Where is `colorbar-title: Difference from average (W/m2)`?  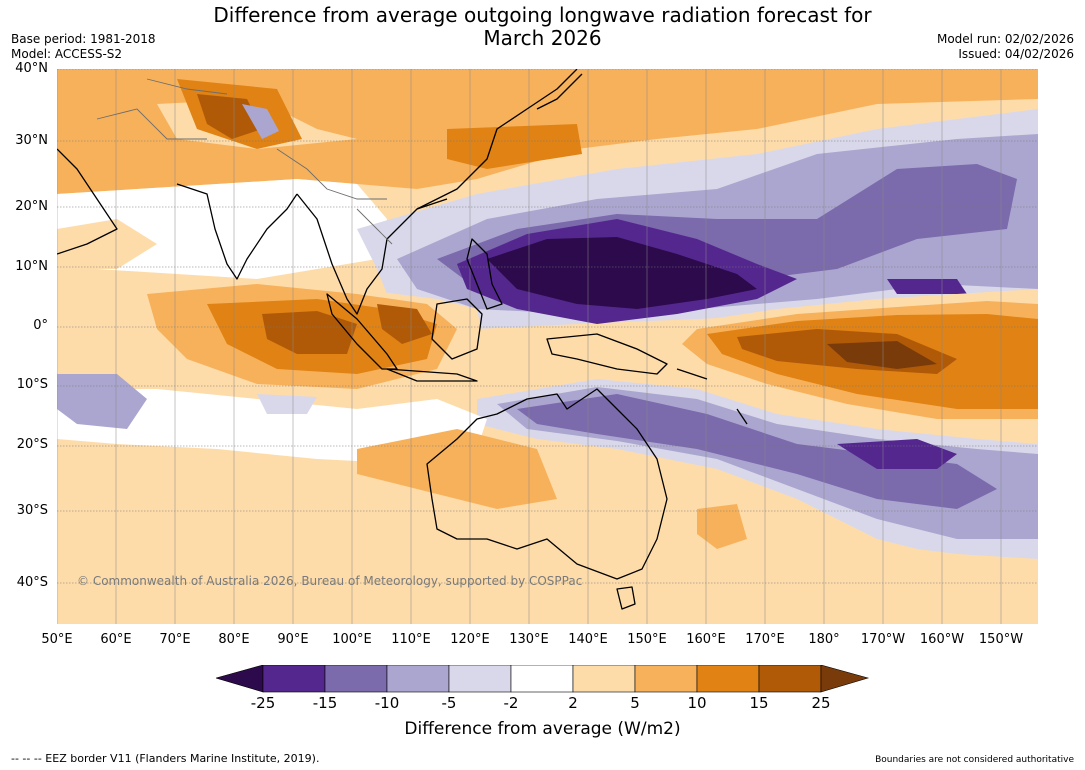 colorbar-title: Difference from average (W/m2) is located at coordinates (542, 729).